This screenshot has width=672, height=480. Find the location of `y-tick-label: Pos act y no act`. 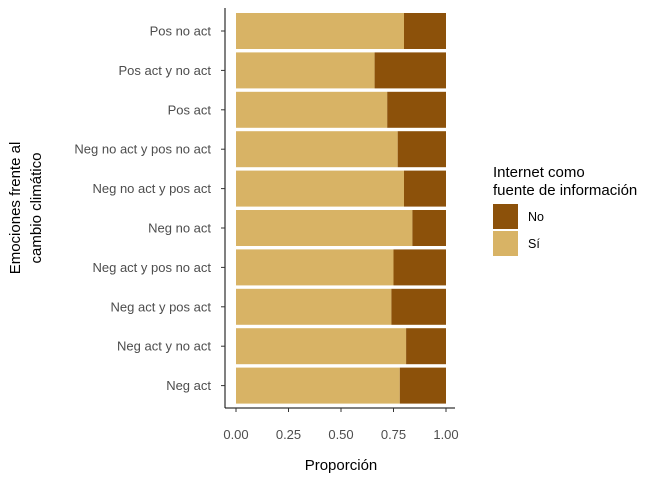

y-tick-label: Pos act y no act is located at coordinates (165, 70).